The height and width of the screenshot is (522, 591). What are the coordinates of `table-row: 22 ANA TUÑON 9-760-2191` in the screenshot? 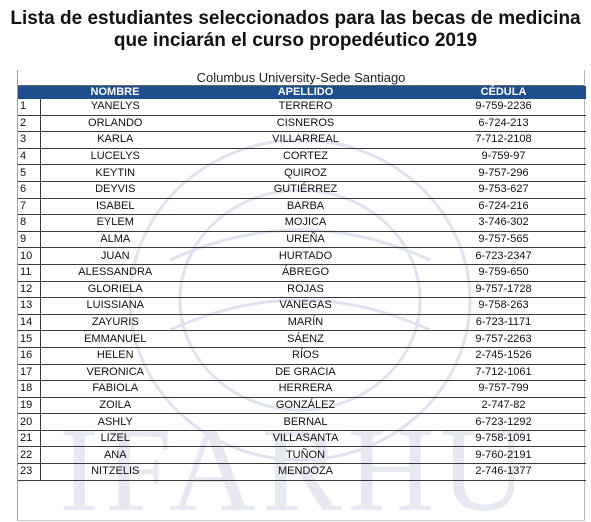 It's located at (302, 455).